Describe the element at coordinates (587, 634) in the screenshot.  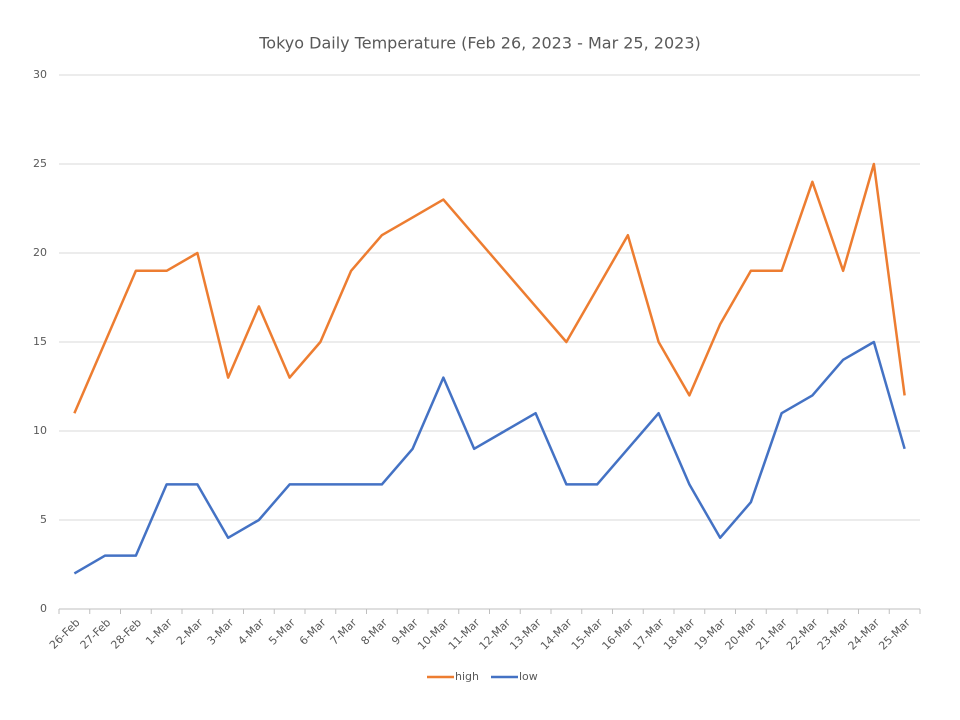
I see `x-tick-label: 15-Mar` at that location.